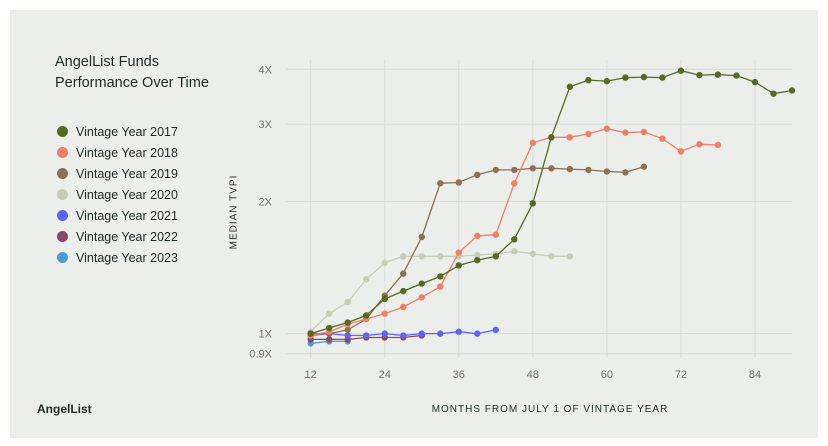 This screenshot has height=446, width=828. Describe the element at coordinates (533, 375) in the screenshot. I see `x-tick-label: 48` at that location.